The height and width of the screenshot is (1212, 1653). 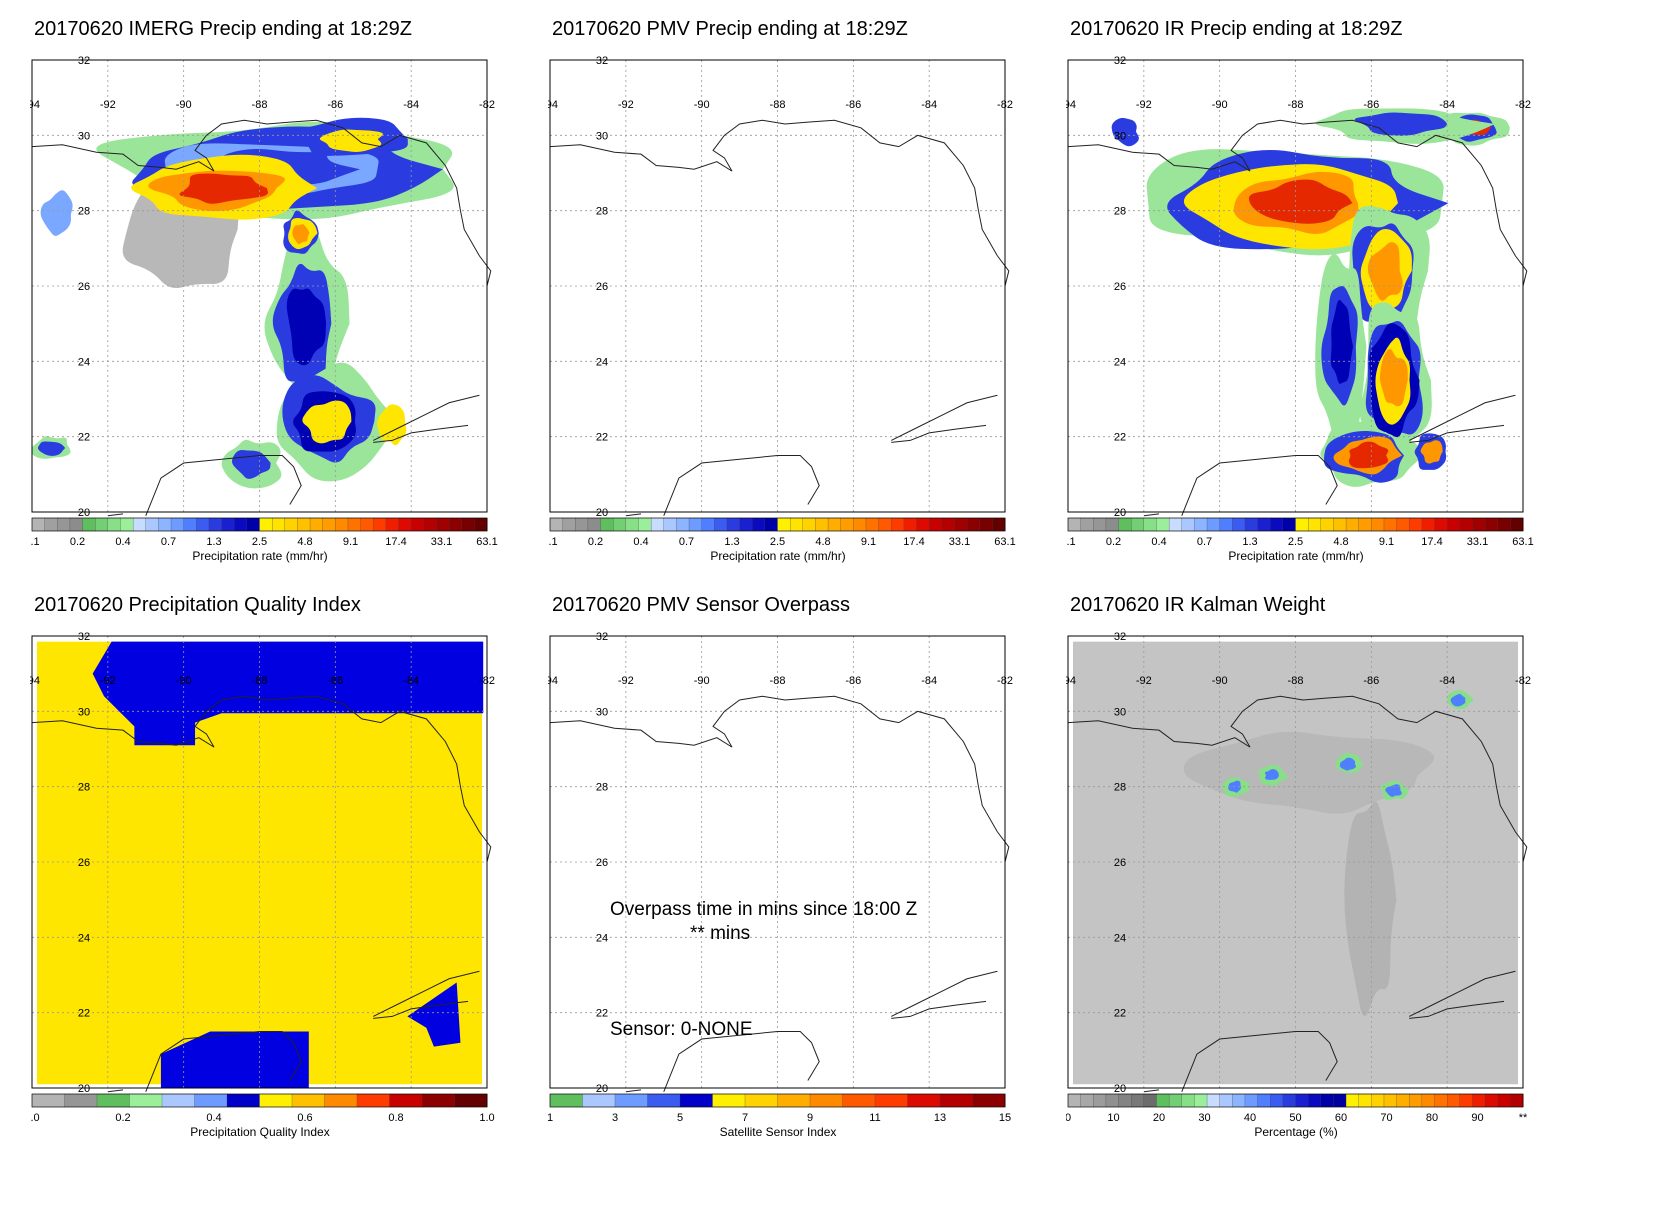 I want to click on colorbar-label: Satellite Sensor Index, so click(x=778, y=1132).